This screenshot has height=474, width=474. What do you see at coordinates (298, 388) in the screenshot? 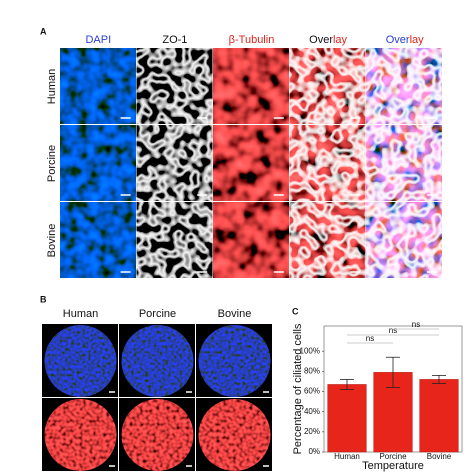
I see `y-axis-label: Percentage of ciliated cells` at bounding box center [298, 388].